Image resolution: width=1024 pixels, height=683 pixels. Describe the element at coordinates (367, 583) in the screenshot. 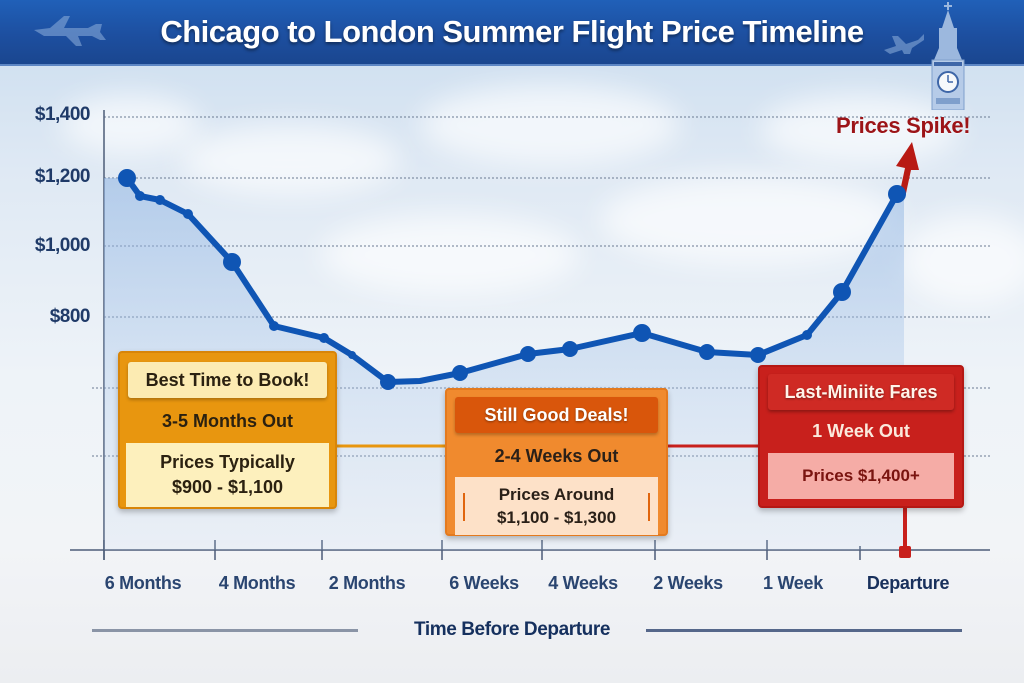

I see `x-tick-label: 2 Months` at that location.